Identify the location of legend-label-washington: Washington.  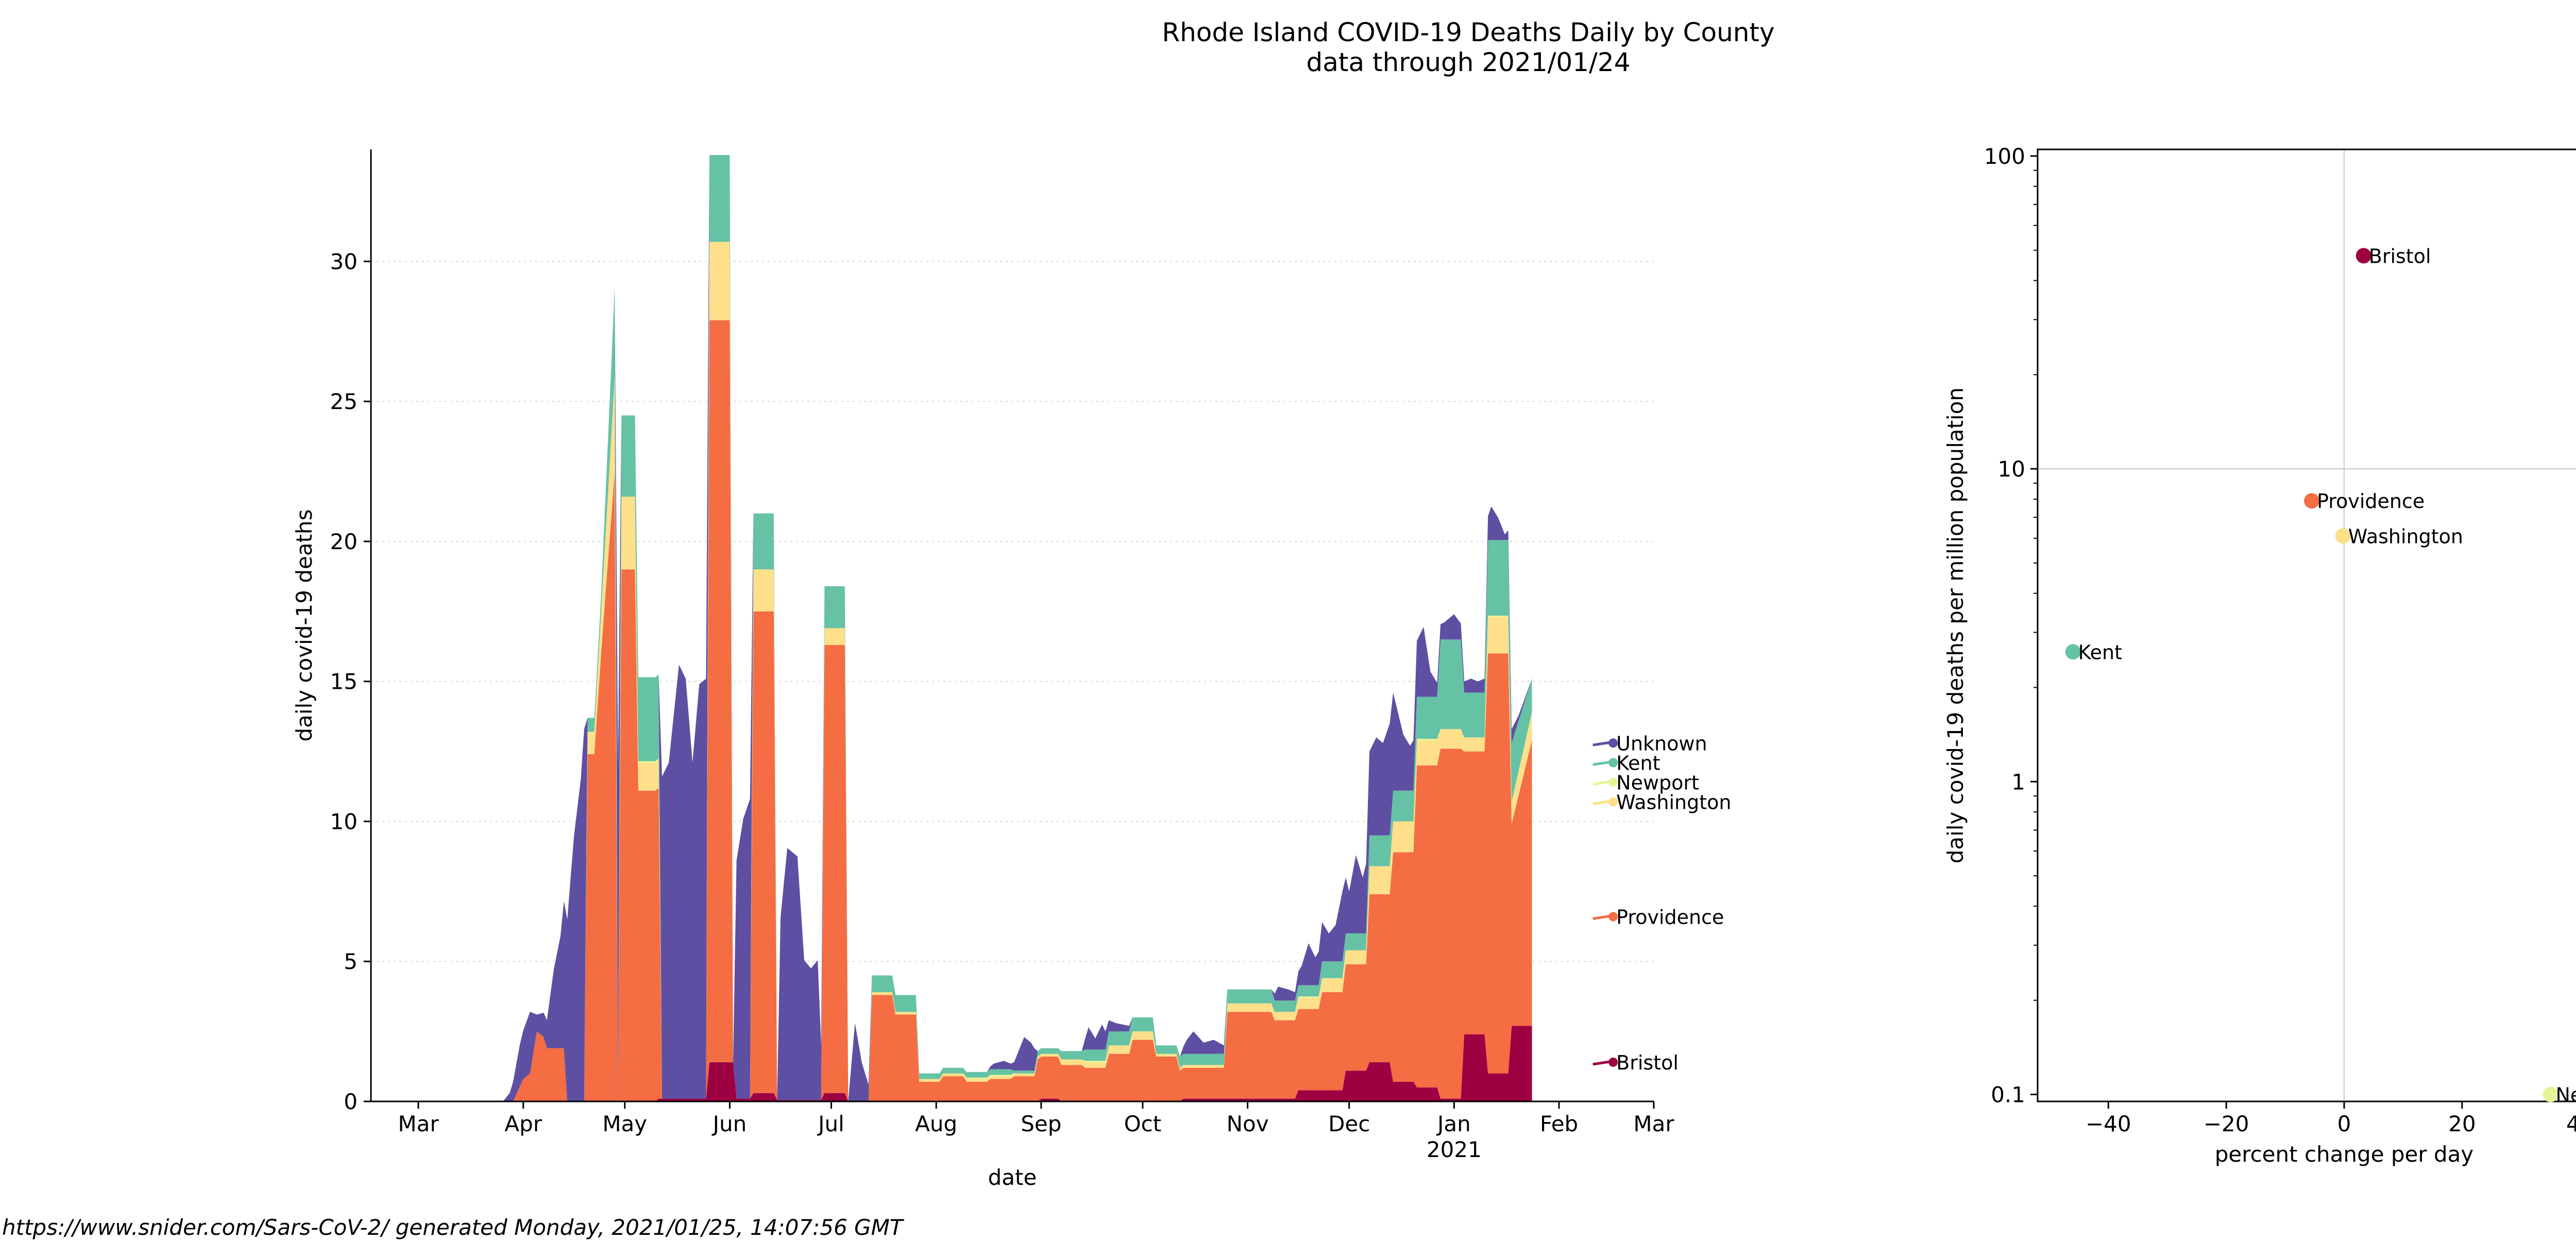
(1673, 802).